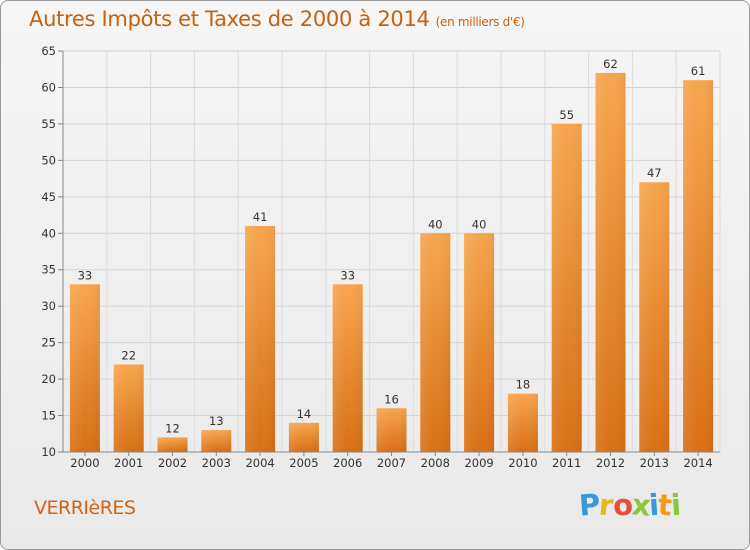 The width and height of the screenshot is (750, 550). What do you see at coordinates (480, 22) in the screenshot?
I see `chart-unit: (en milliers d'€)` at bounding box center [480, 22].